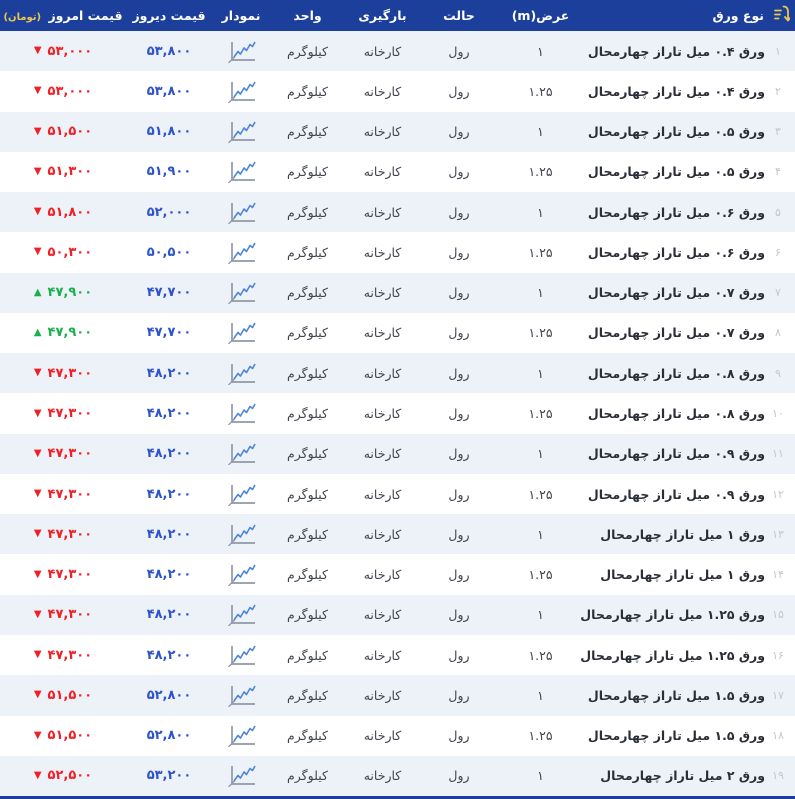 Image resolution: width=795 pixels, height=799 pixels. What do you see at coordinates (169, 15) in the screenshot?
I see `column-header-yesterday: قیمت دیروز` at bounding box center [169, 15].